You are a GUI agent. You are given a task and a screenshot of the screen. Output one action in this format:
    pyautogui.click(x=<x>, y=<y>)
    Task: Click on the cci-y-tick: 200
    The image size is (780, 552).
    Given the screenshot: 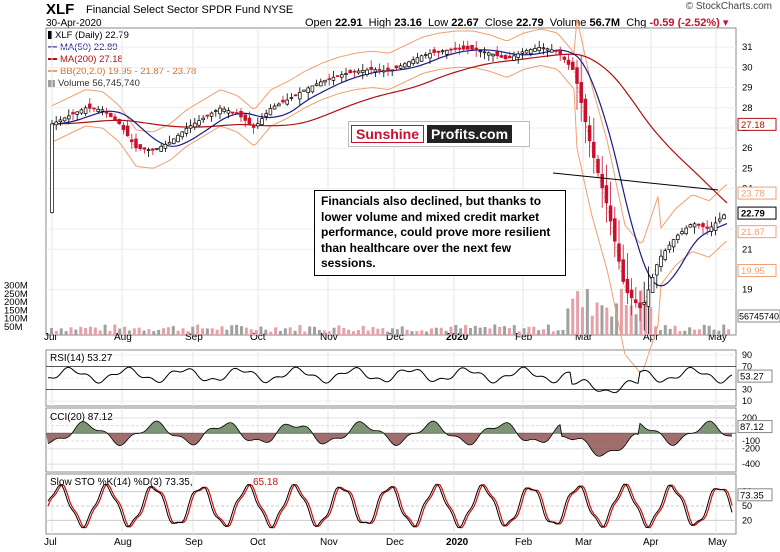 What is the action you would take?
    pyautogui.click(x=749, y=418)
    